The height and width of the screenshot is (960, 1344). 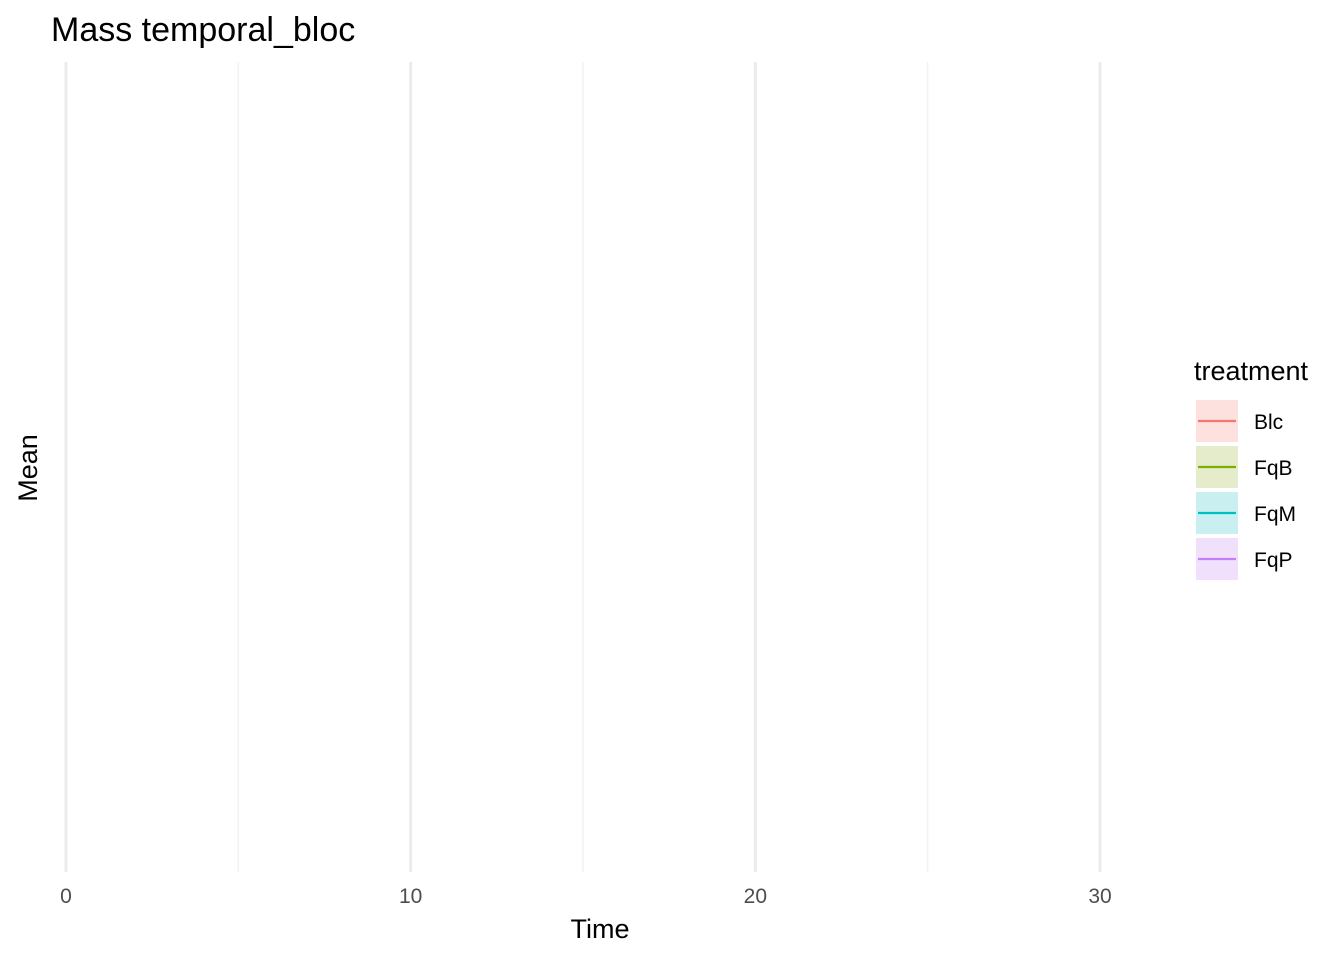 I want to click on y-axis-title: Mean, so click(x=28, y=468).